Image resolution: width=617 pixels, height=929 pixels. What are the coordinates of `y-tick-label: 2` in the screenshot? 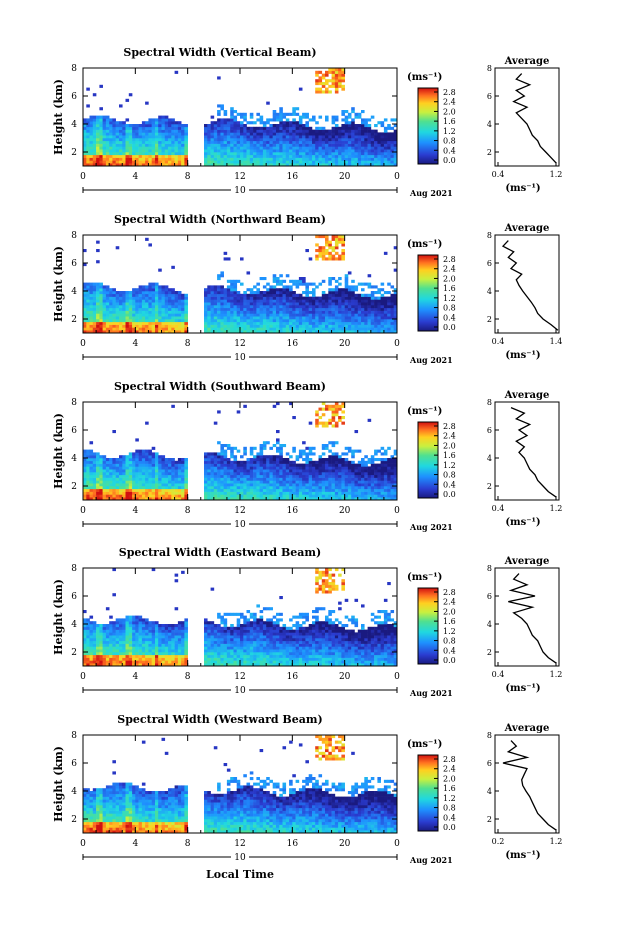 It's located at (74, 487).